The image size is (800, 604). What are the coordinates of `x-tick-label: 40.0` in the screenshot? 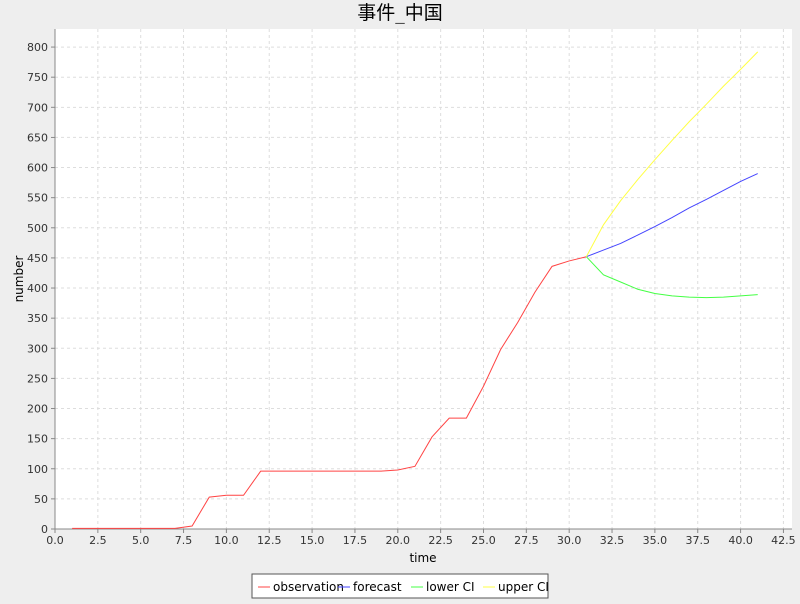 It's located at (740, 540).